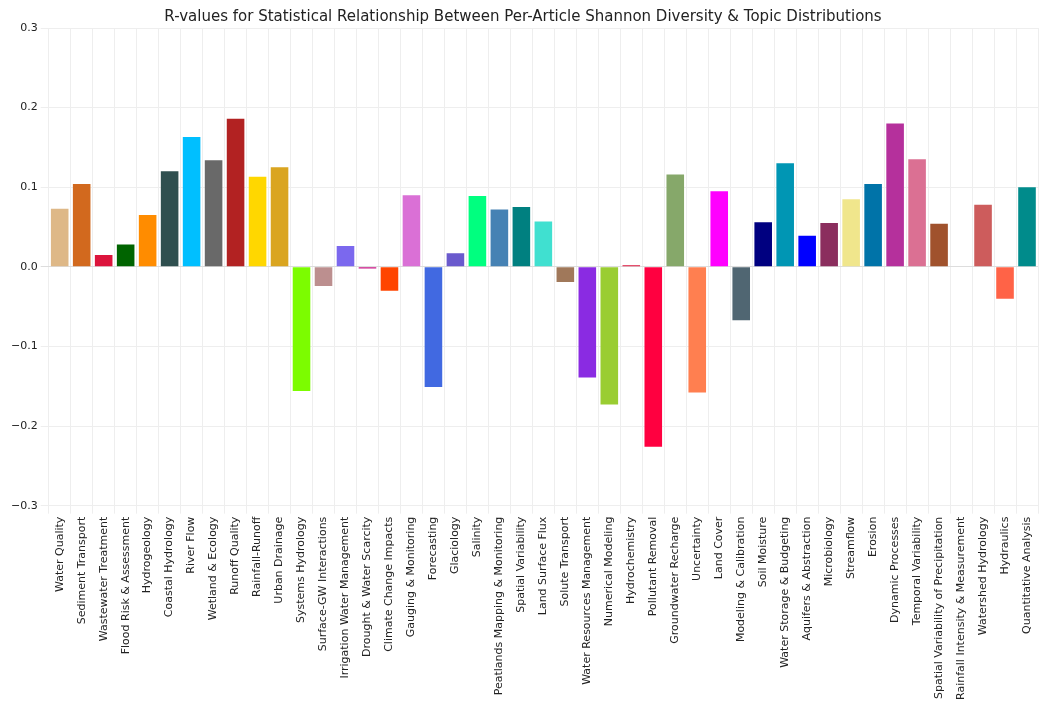  I want to click on x-tick-label: Streamflow, so click(850, 548).